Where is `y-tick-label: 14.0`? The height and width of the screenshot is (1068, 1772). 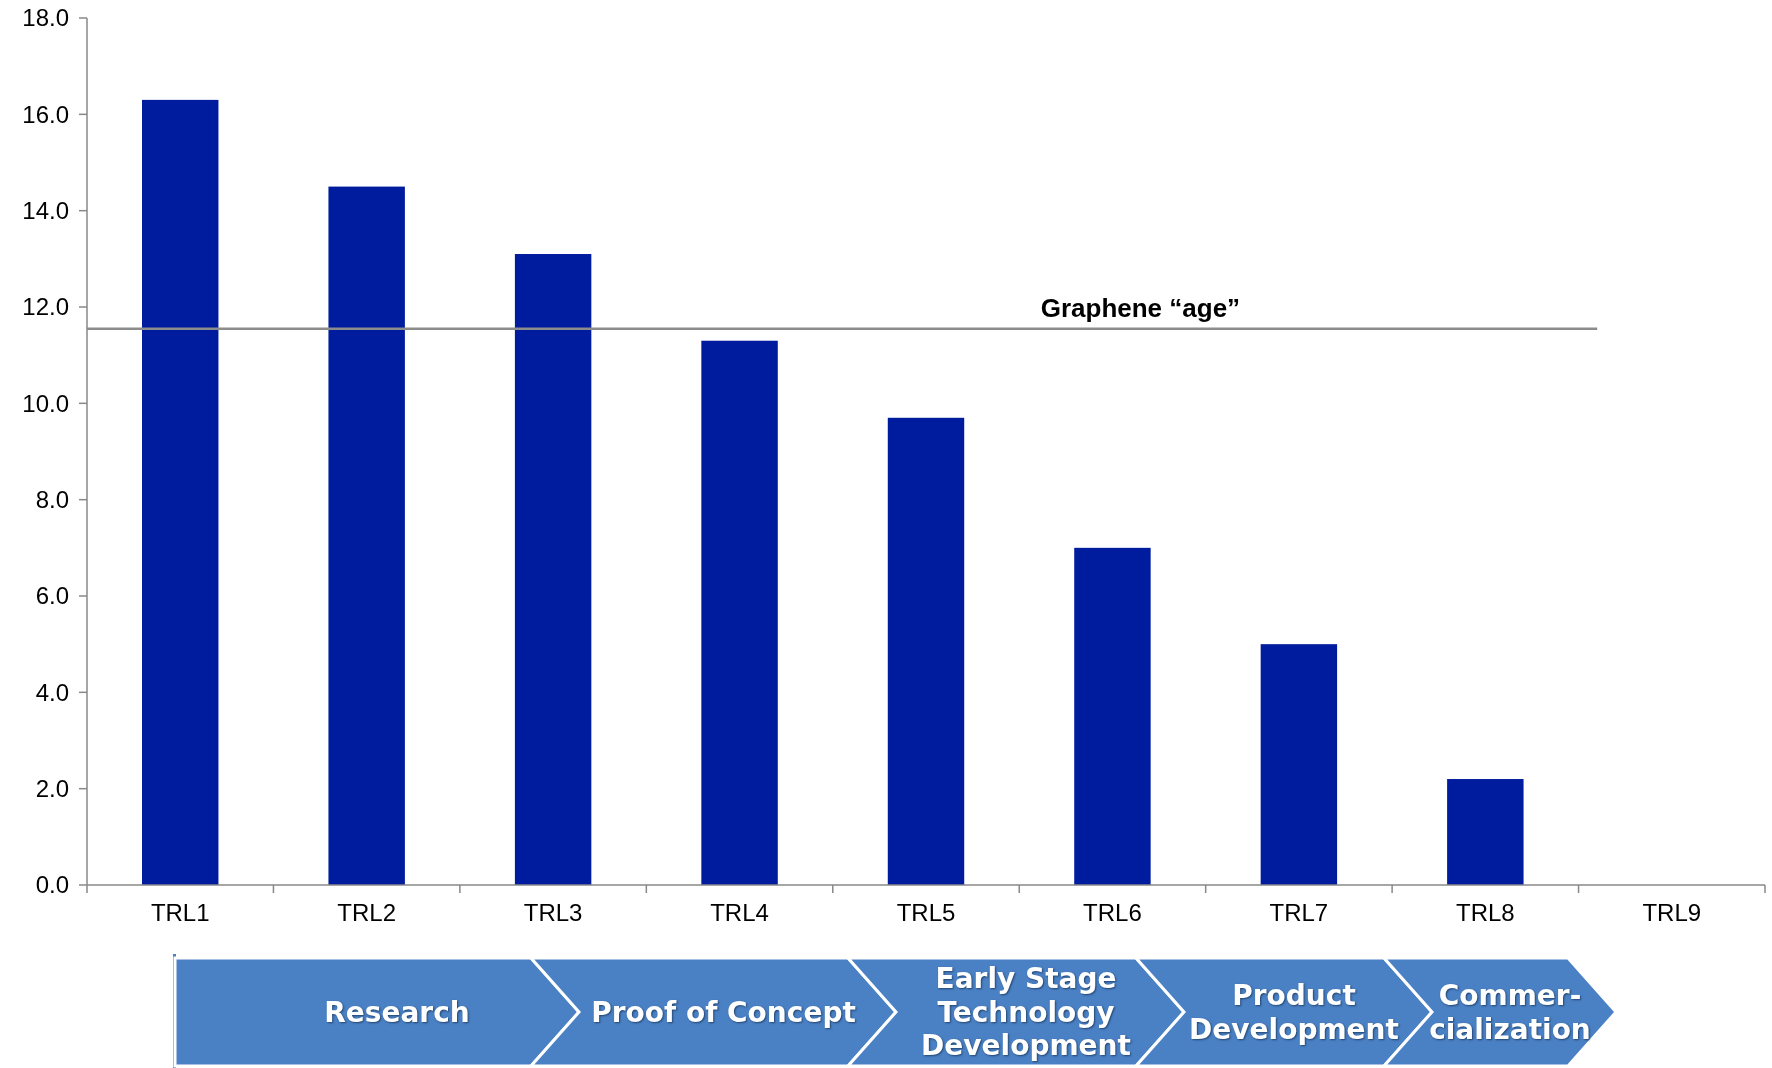
y-tick-label: 14.0 is located at coordinates (45, 211).